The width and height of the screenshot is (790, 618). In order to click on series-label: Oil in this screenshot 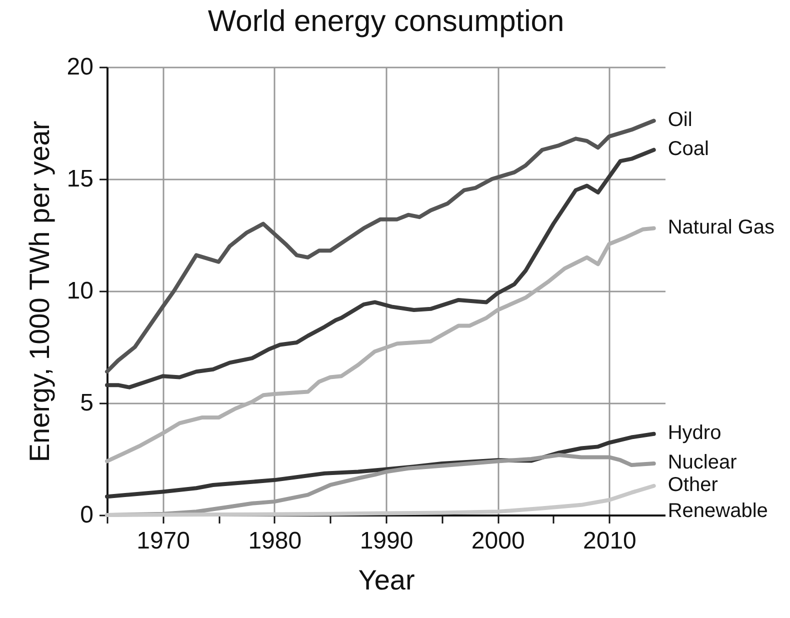, I will do `click(680, 119)`.